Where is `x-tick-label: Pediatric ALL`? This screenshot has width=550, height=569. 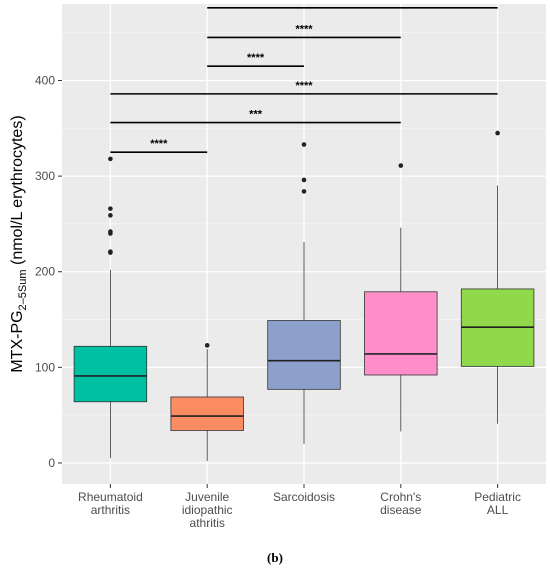
x-tick-label: Pediatric ALL is located at coordinates (497, 503).